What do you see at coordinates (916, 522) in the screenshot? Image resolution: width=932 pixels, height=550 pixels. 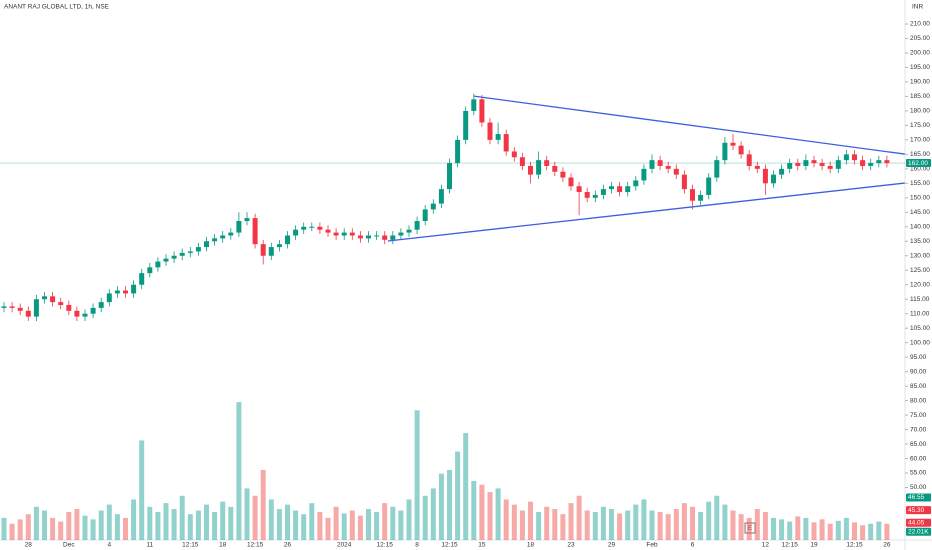 I see `price-label: 44.05` at bounding box center [916, 522].